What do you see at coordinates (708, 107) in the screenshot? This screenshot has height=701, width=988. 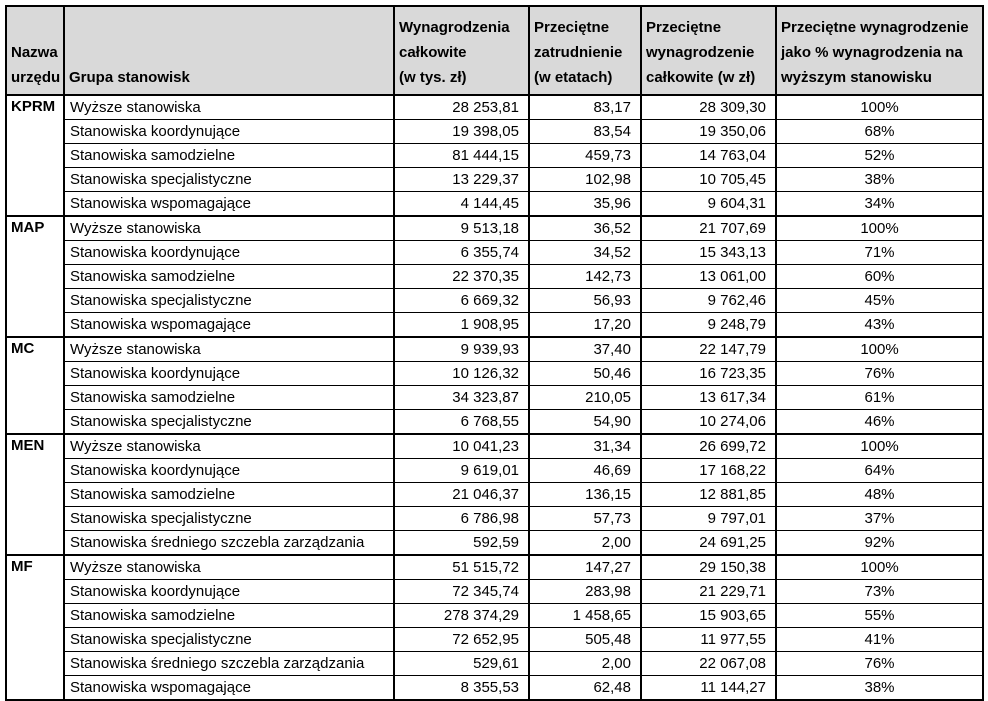 I see `avg-cell: 28 309,30` at bounding box center [708, 107].